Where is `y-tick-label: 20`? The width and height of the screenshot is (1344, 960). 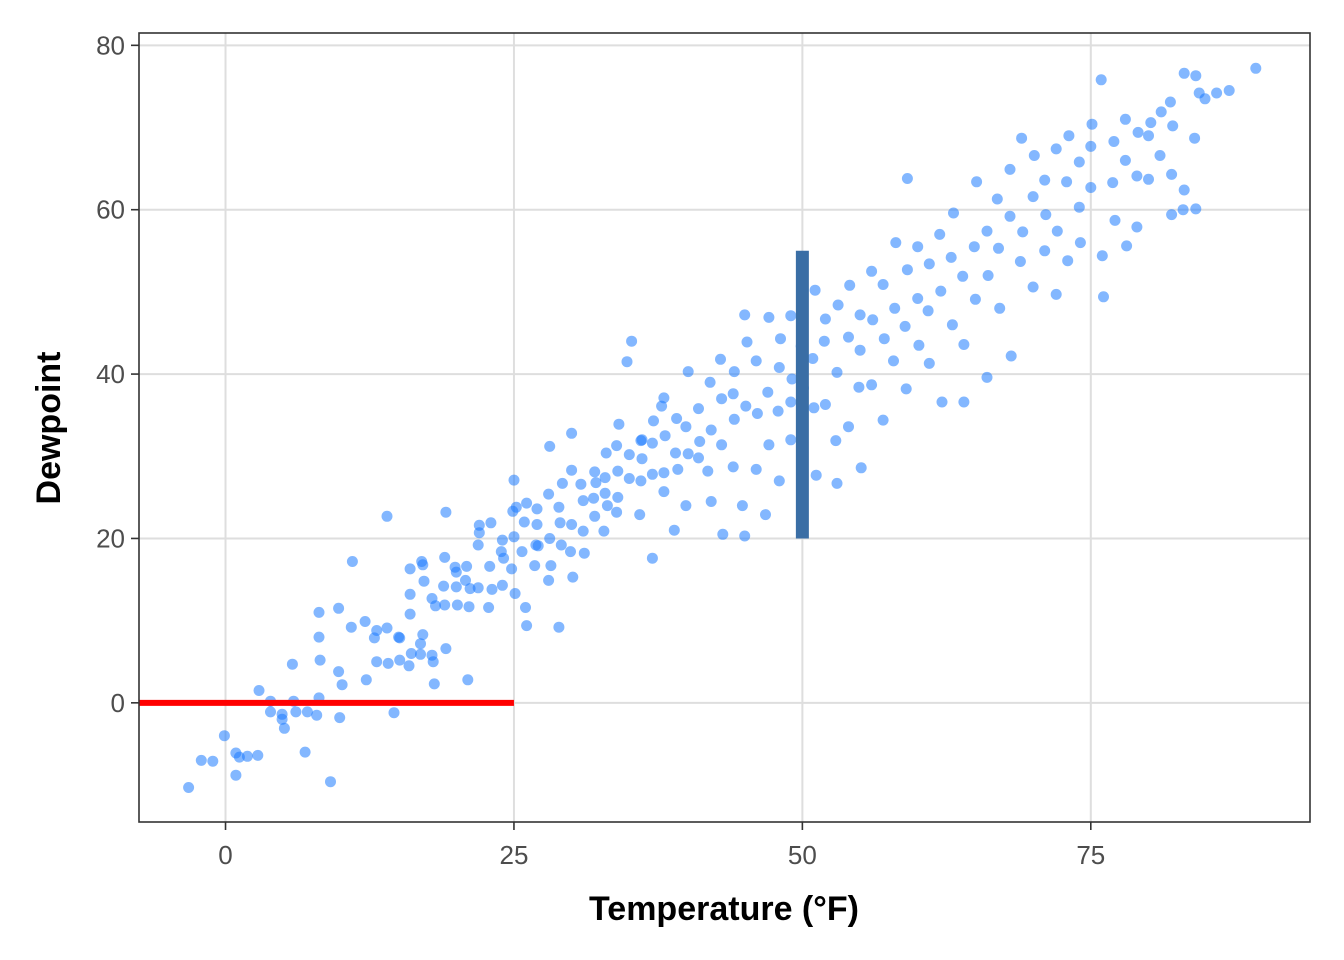
y-tick-label: 20 is located at coordinates (110, 538).